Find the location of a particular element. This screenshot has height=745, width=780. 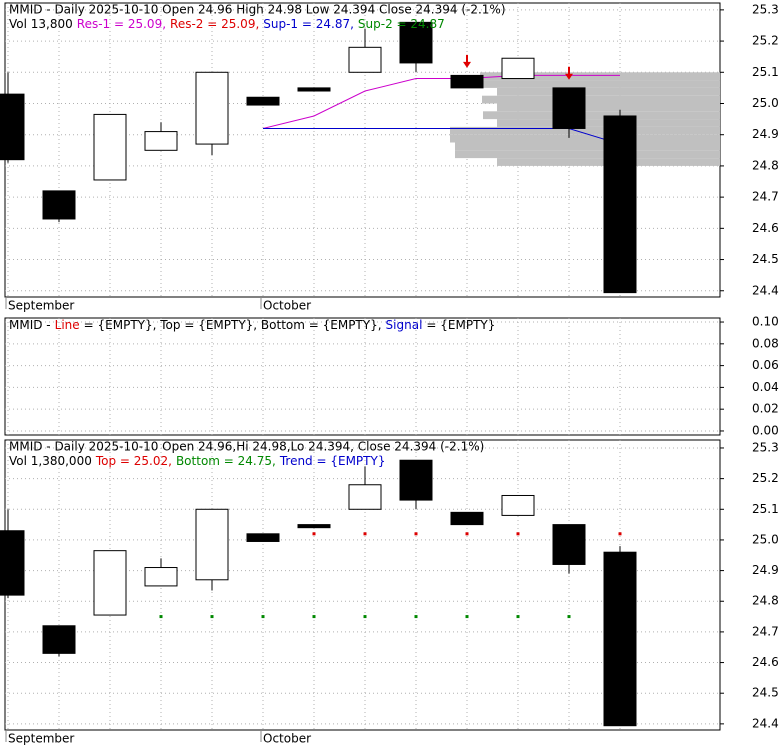

y-tick-label: 24.7 is located at coordinates (765, 631).